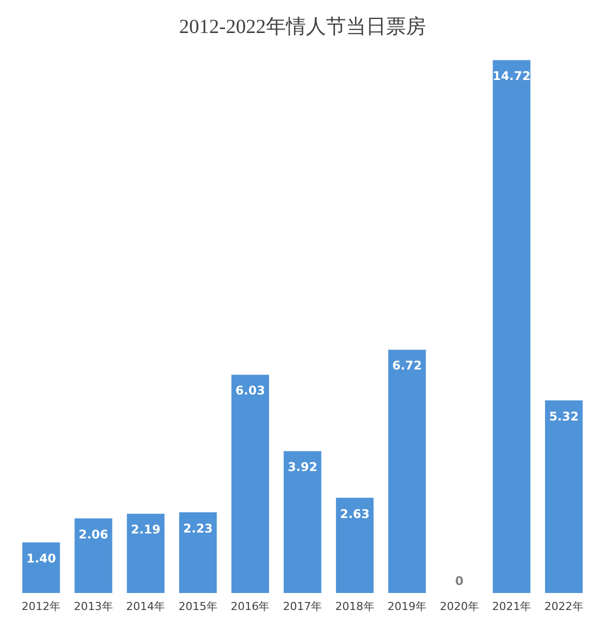  Describe the element at coordinates (250, 391) in the screenshot. I see `data-label: 6.03` at that location.